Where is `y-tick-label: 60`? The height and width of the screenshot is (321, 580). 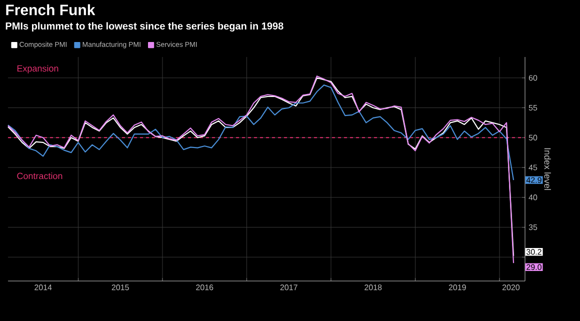 y-tick-label: 60 is located at coordinates (533, 78).